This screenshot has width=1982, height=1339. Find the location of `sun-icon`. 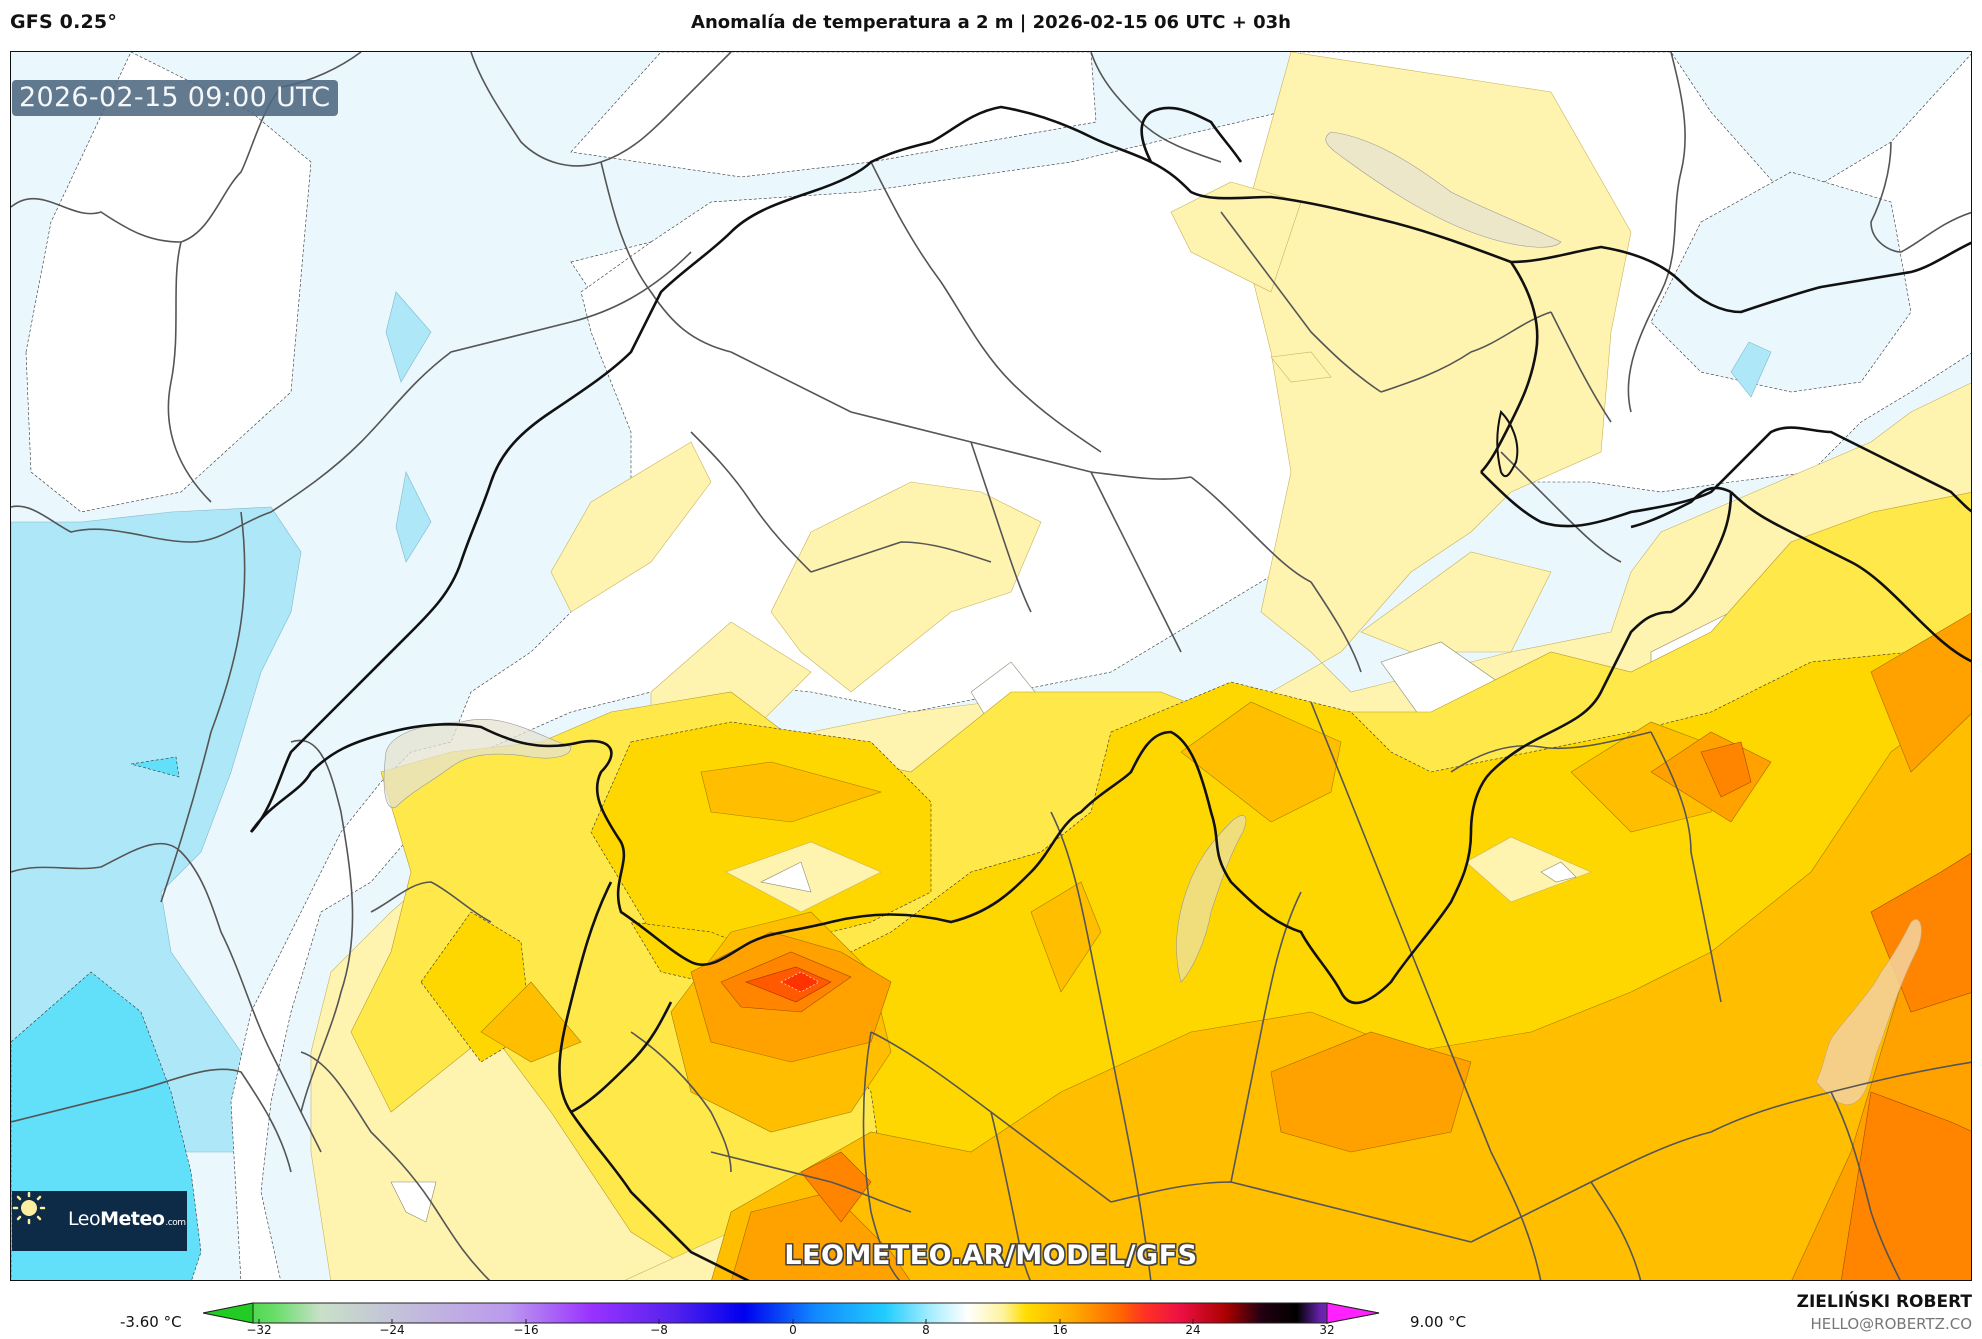

sun-icon is located at coordinates (29, 1208).